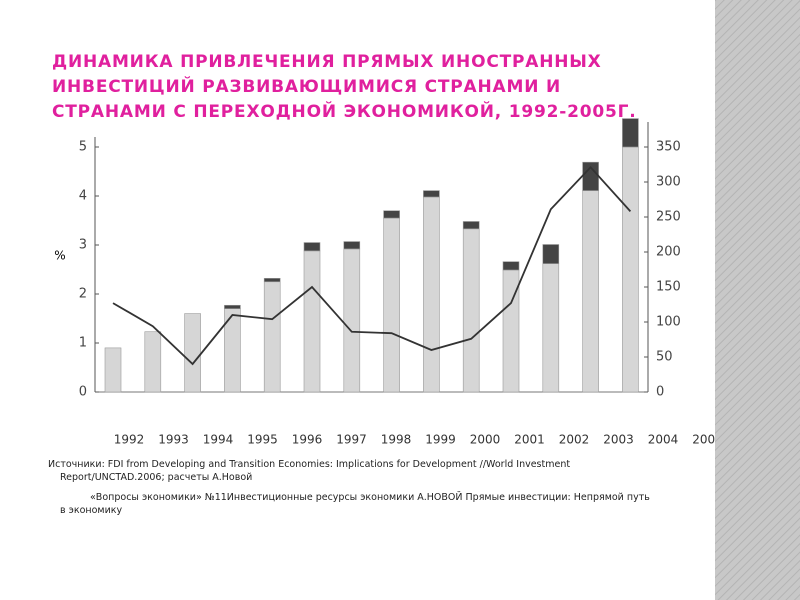 The height and width of the screenshot is (600, 800). I want to click on y-tick-label: 3, so click(83, 245).